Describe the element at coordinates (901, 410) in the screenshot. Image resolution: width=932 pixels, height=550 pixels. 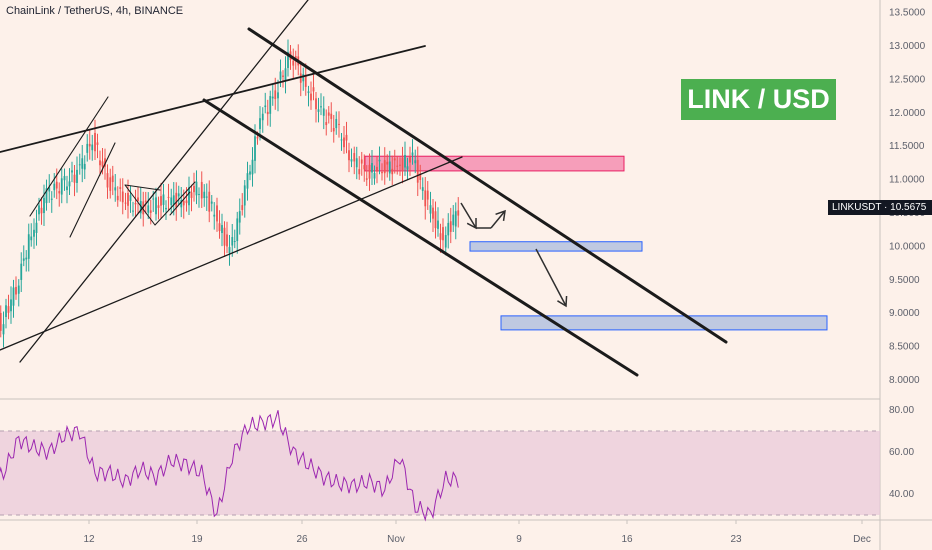
I see `rsi-tick-label: 80.00` at that location.